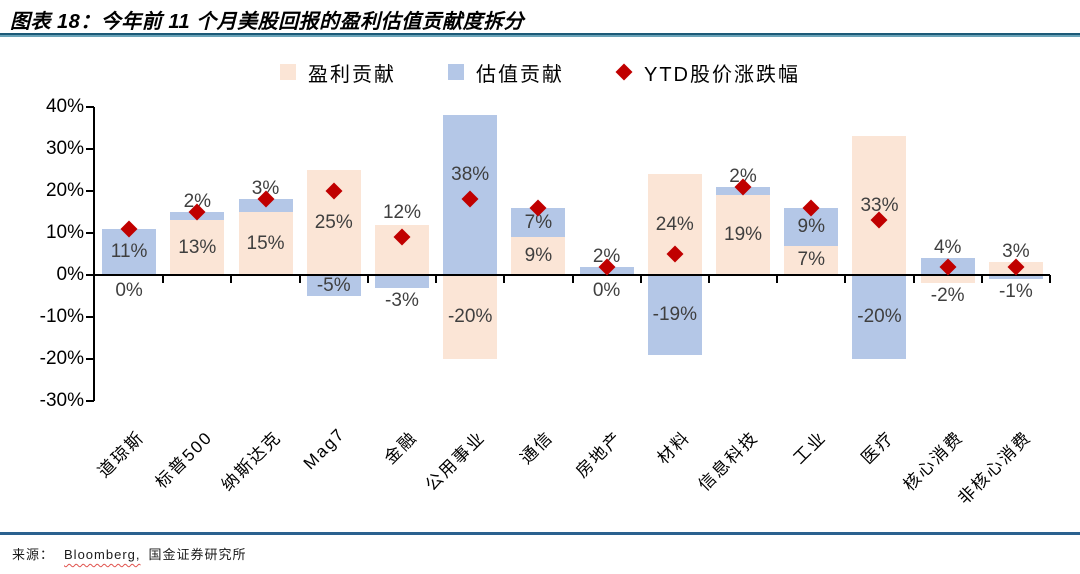 Image resolution: width=1080 pixels, height=574 pixels. Describe the element at coordinates (947, 296) in the screenshot. I see `bar-value-label: -2%` at that location.